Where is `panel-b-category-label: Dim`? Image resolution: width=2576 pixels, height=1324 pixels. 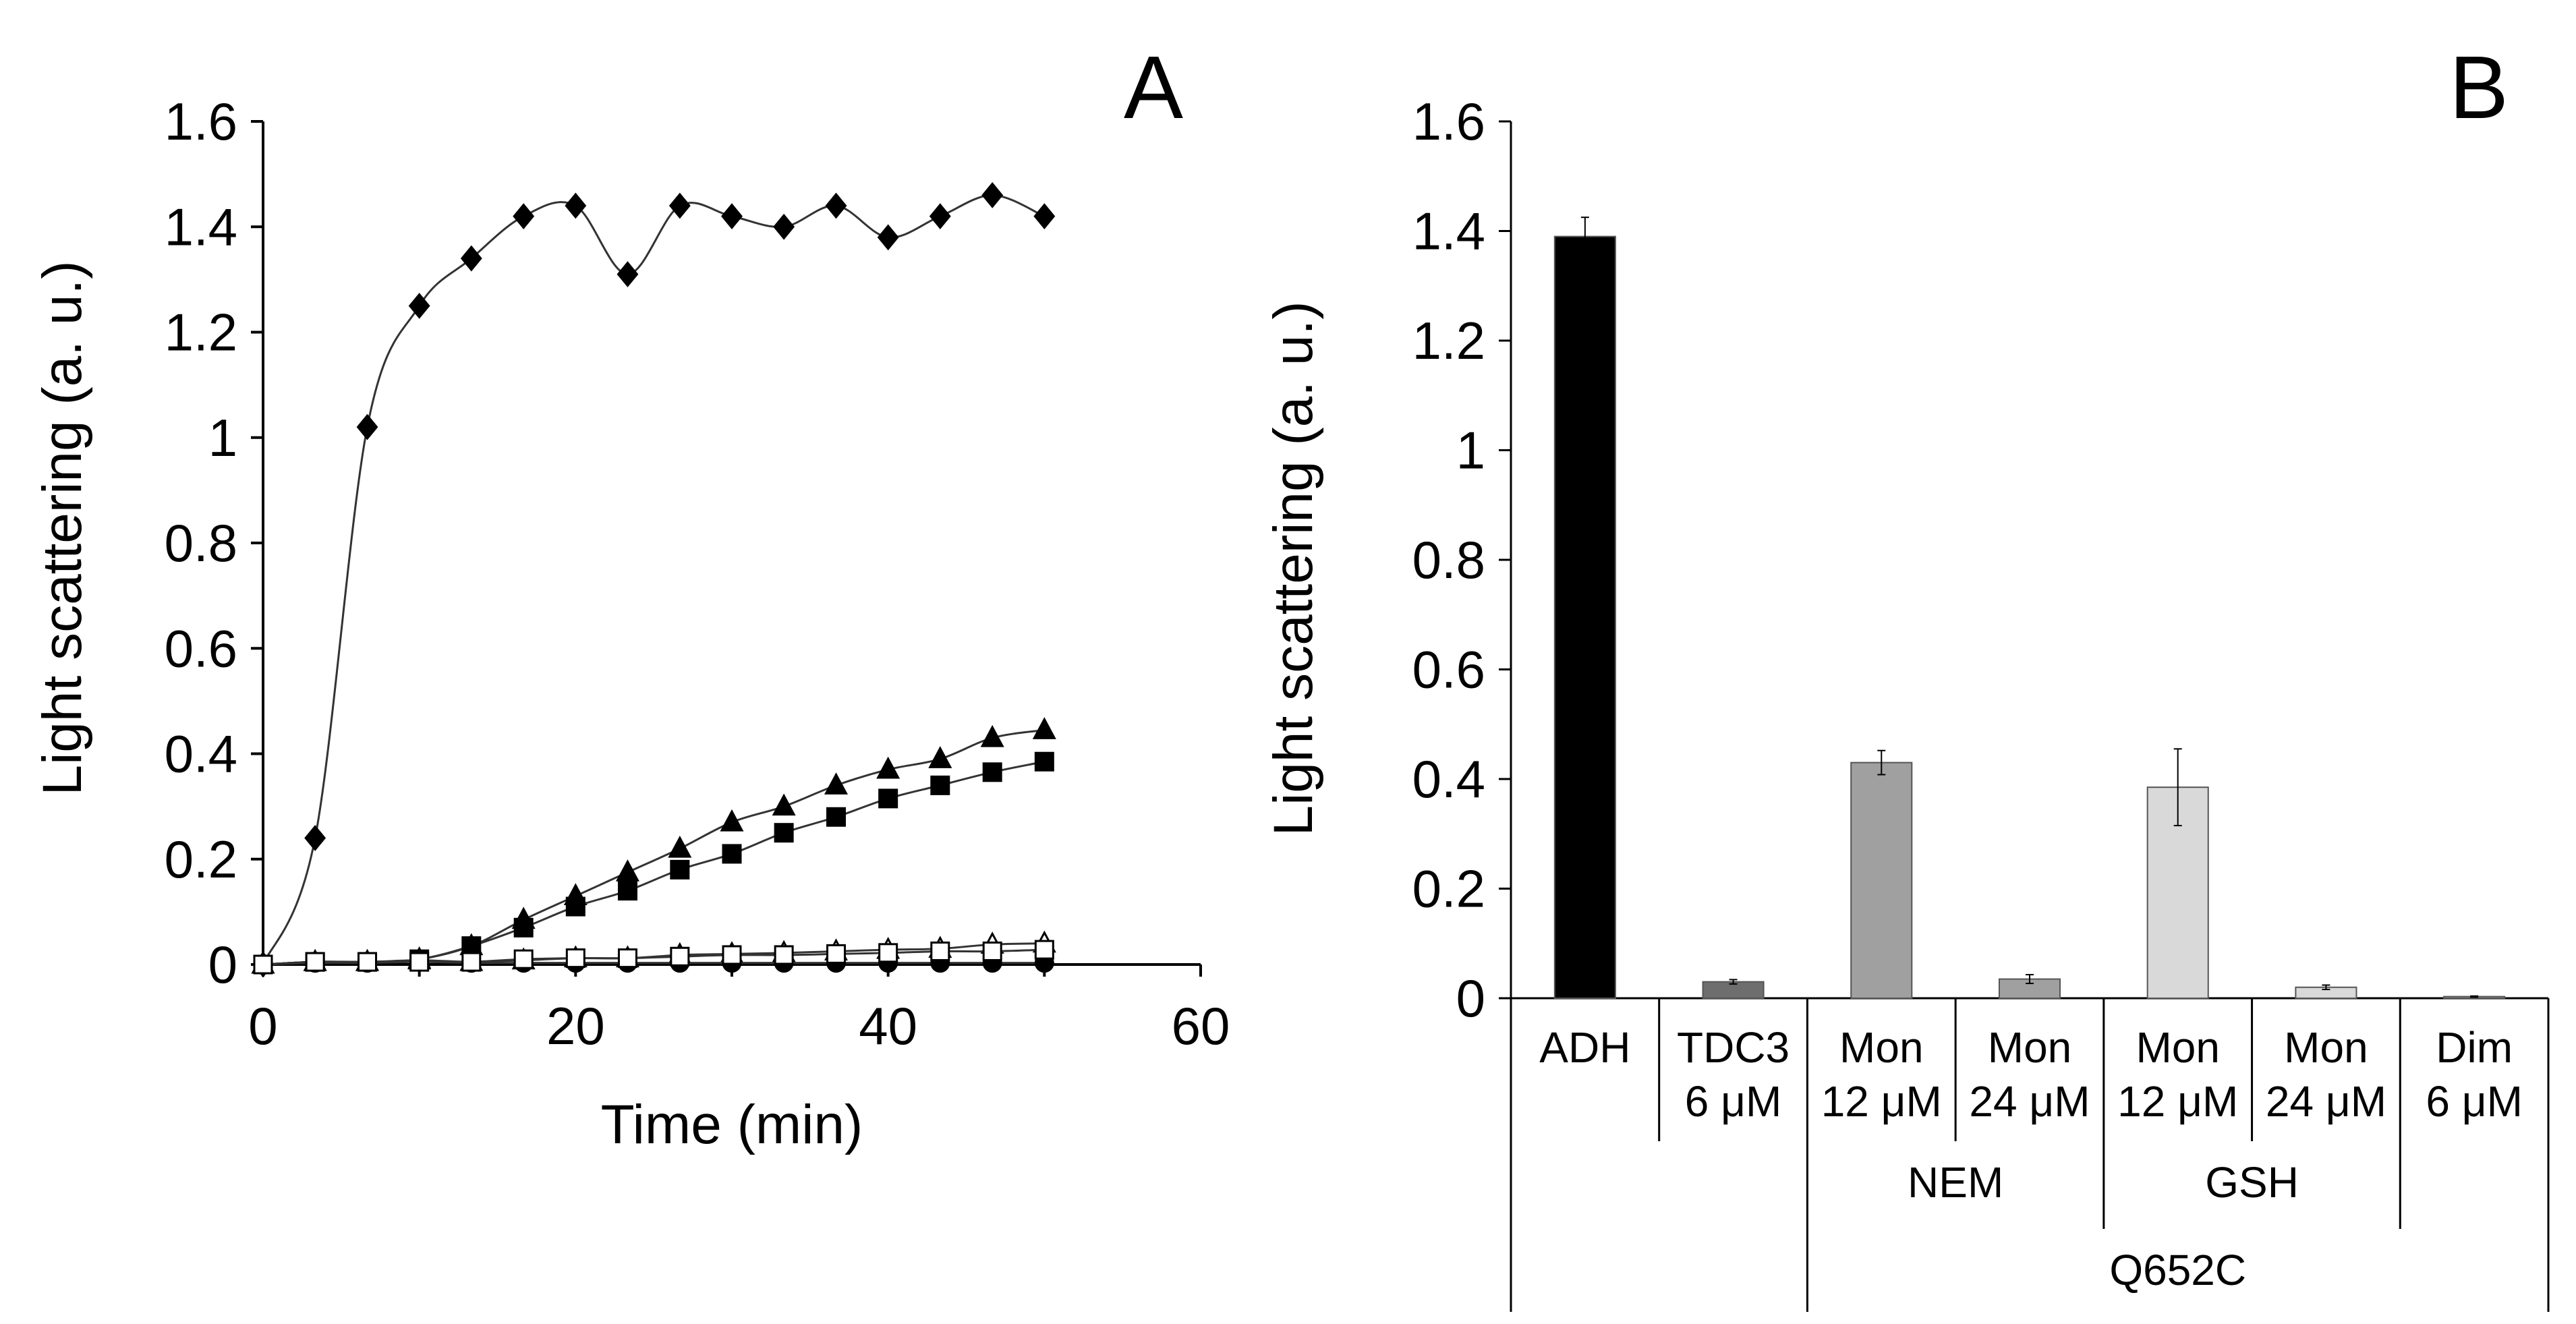
panel-b-category-label: Dim is located at coordinates (2474, 1047).